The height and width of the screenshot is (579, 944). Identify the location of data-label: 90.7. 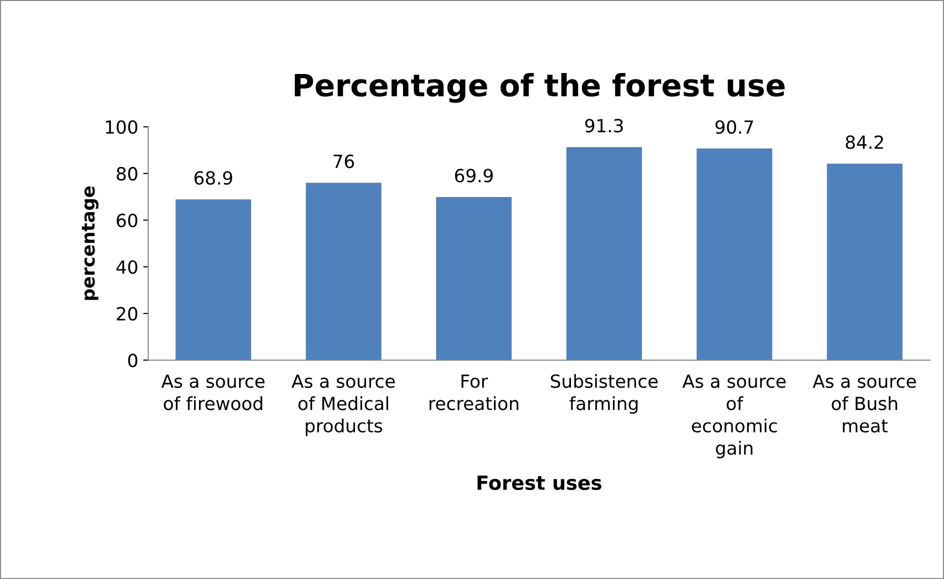
(734, 127).